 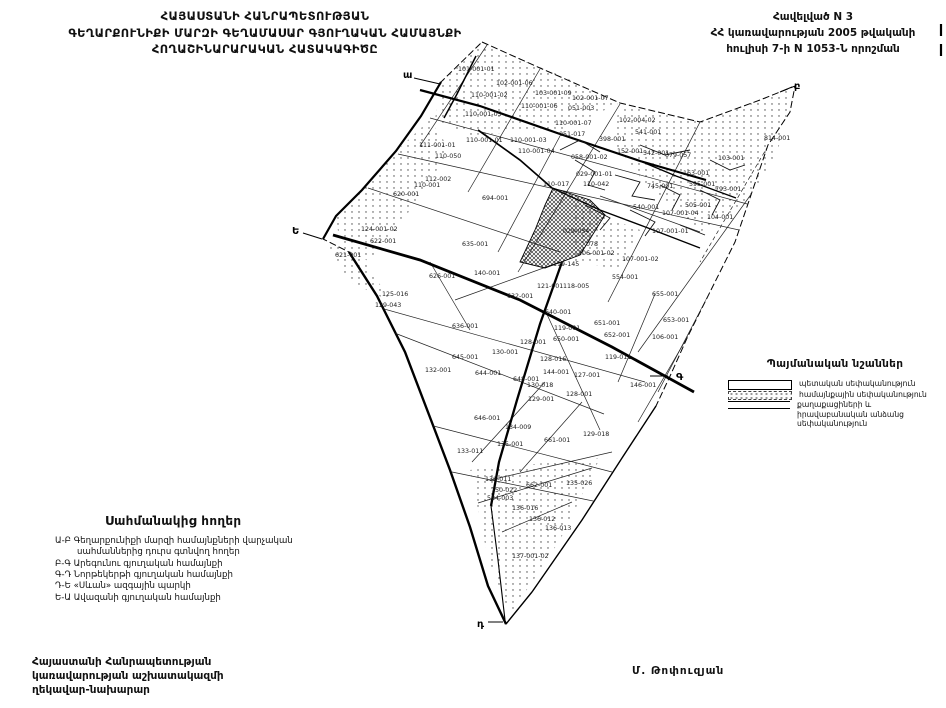 What do you see at coordinates (448, 156) in the screenshot?
I see `parcel-label: 110-050` at bounding box center [448, 156].